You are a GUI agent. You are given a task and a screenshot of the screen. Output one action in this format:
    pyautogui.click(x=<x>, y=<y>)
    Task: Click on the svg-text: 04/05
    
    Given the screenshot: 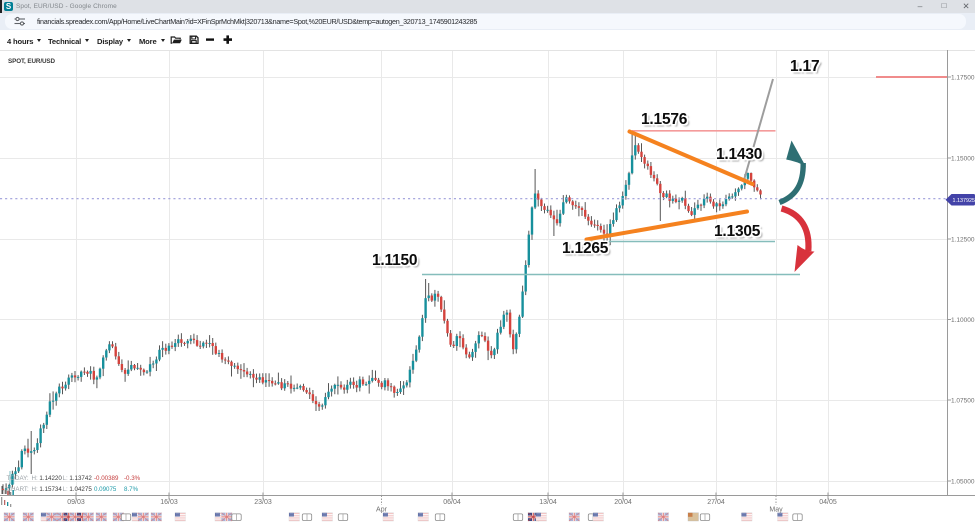 What is the action you would take?
    pyautogui.click(x=828, y=502)
    